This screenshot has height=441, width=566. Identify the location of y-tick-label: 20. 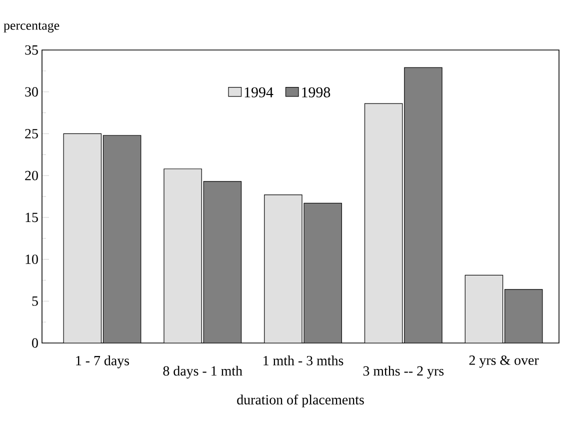
(31, 175).